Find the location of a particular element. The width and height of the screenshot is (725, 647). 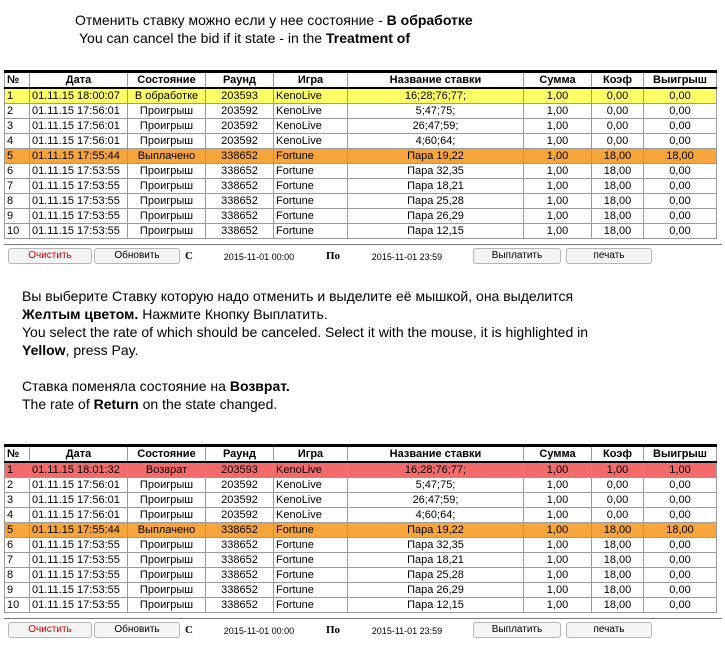

cell-win: 18,00 is located at coordinates (680, 156).